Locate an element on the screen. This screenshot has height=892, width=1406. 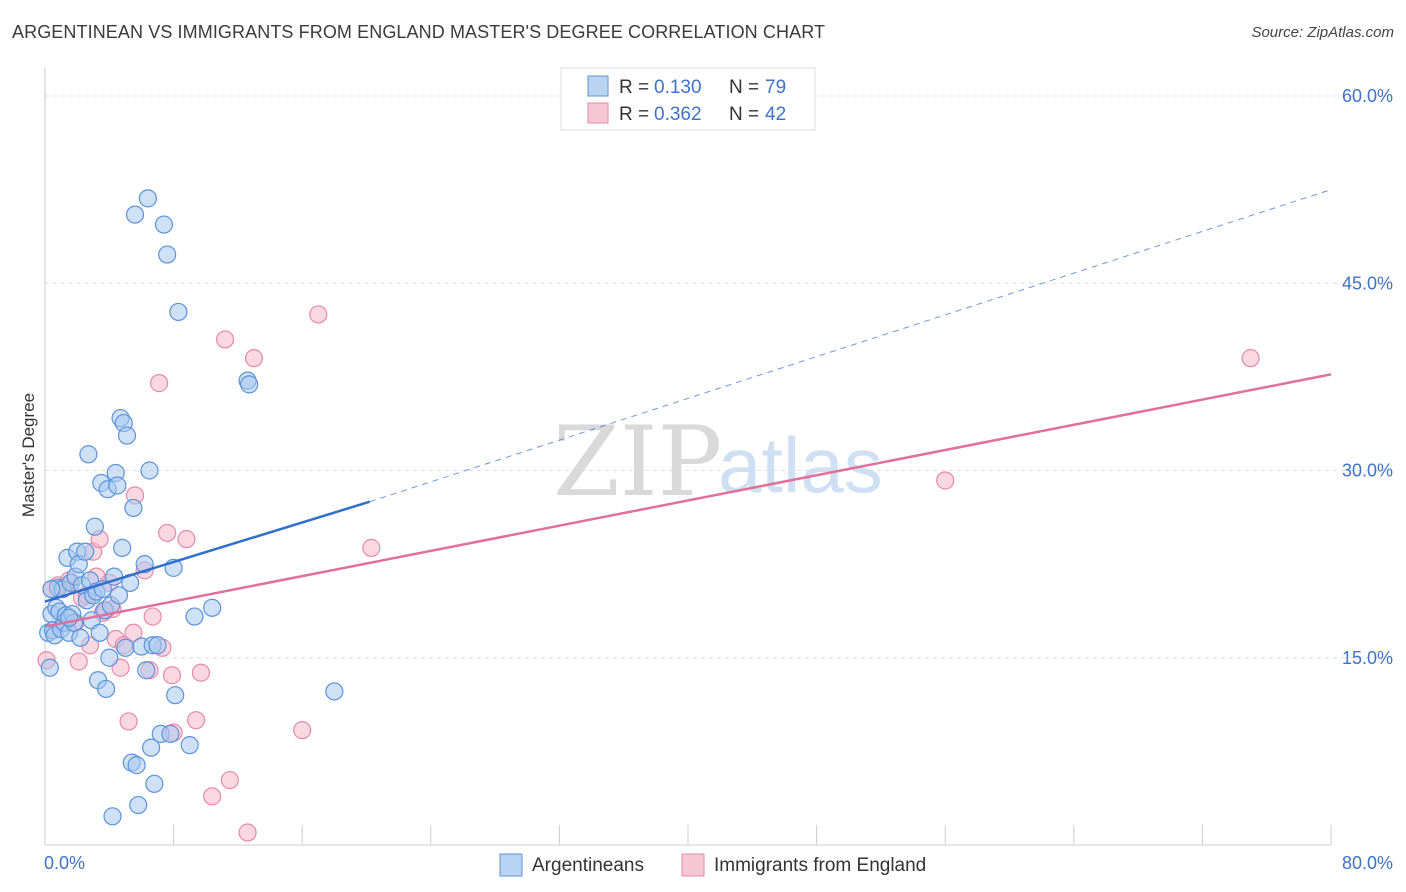
bottom-legend: Argentineans Immigrants from England is located at coordinates (712, 865).